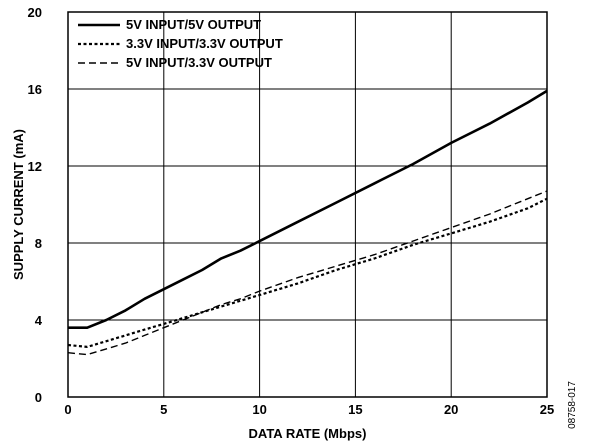 The height and width of the screenshot is (444, 591). Describe the element at coordinates (18, 204) in the screenshot. I see `y-axis-title: SUPPLY CURRENT (mA)` at that location.